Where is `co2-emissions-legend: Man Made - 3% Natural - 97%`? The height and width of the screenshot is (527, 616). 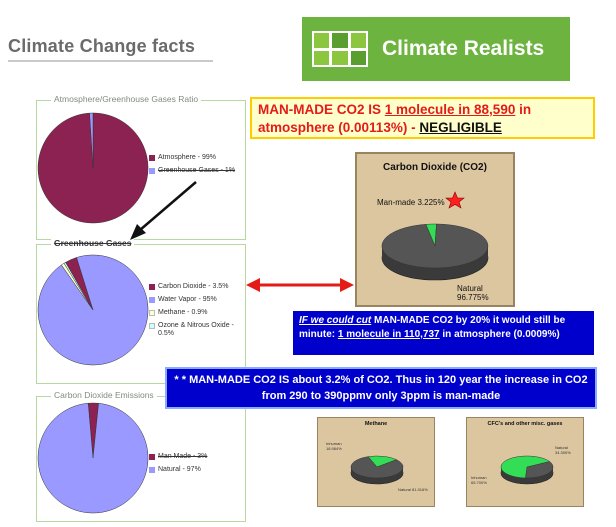 co2-emissions-legend: Man Made - 3% Natural - 97% is located at coordinates (196, 466).